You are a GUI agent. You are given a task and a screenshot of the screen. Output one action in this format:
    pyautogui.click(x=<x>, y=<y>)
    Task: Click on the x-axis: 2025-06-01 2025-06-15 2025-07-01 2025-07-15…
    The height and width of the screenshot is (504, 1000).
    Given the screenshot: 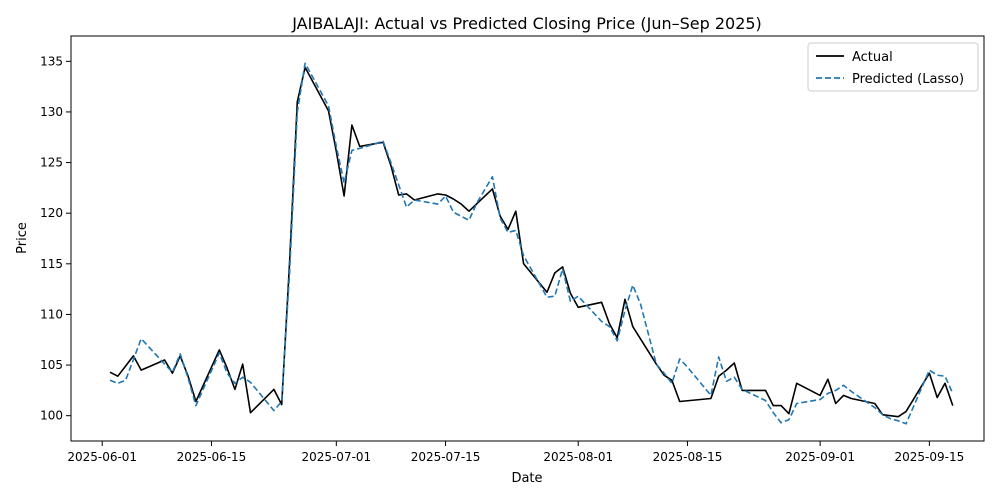 What is the action you would take?
    pyautogui.click(x=515, y=452)
    